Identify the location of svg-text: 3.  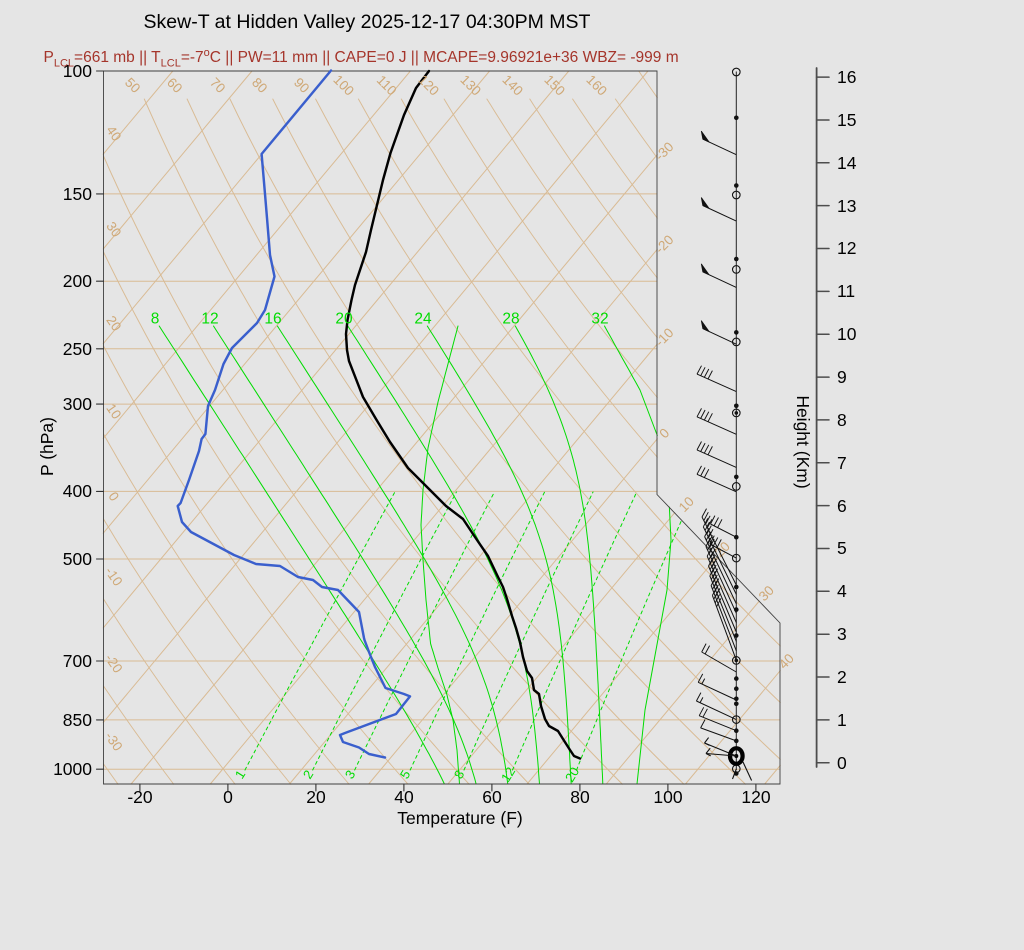
(842, 634).